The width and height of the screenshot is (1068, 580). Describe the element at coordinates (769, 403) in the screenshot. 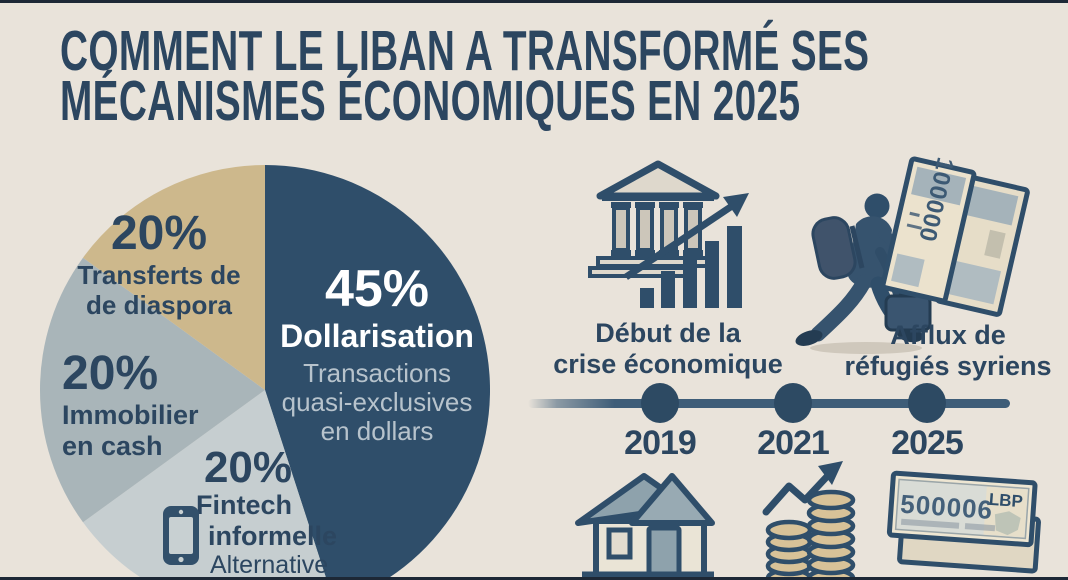

I see `timeline-line` at that location.